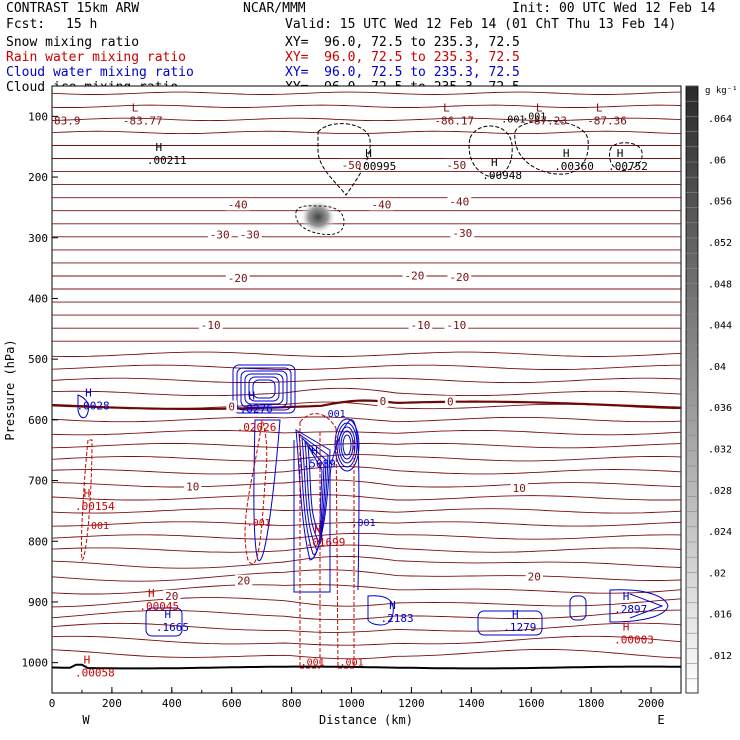 The width and height of the screenshot is (740, 740). What do you see at coordinates (95, 673) in the screenshot?
I see `extremum-value: .00058` at bounding box center [95, 673].